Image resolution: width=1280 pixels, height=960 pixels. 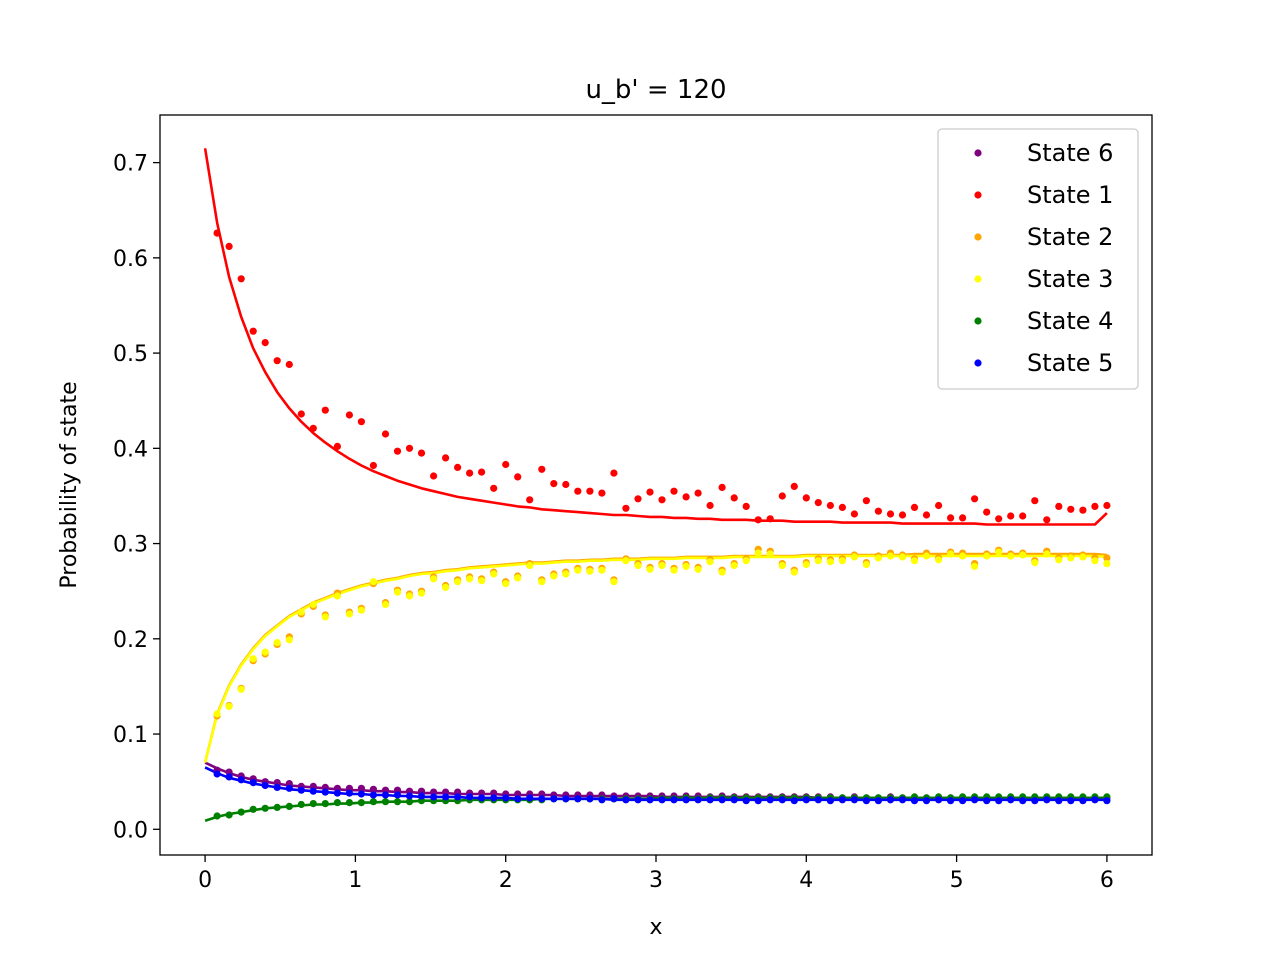 I want to click on legend-label: State 2, so click(x=1070, y=237).